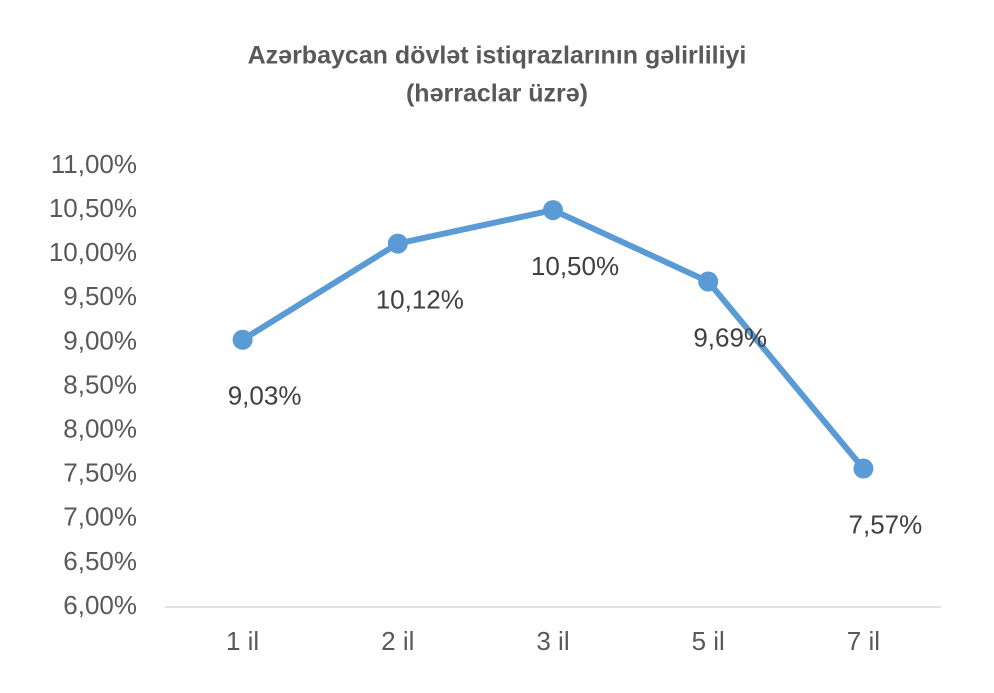 This screenshot has height=693, width=994. What do you see at coordinates (100, 605) in the screenshot?
I see `y-tick-label: 6,00%` at bounding box center [100, 605].